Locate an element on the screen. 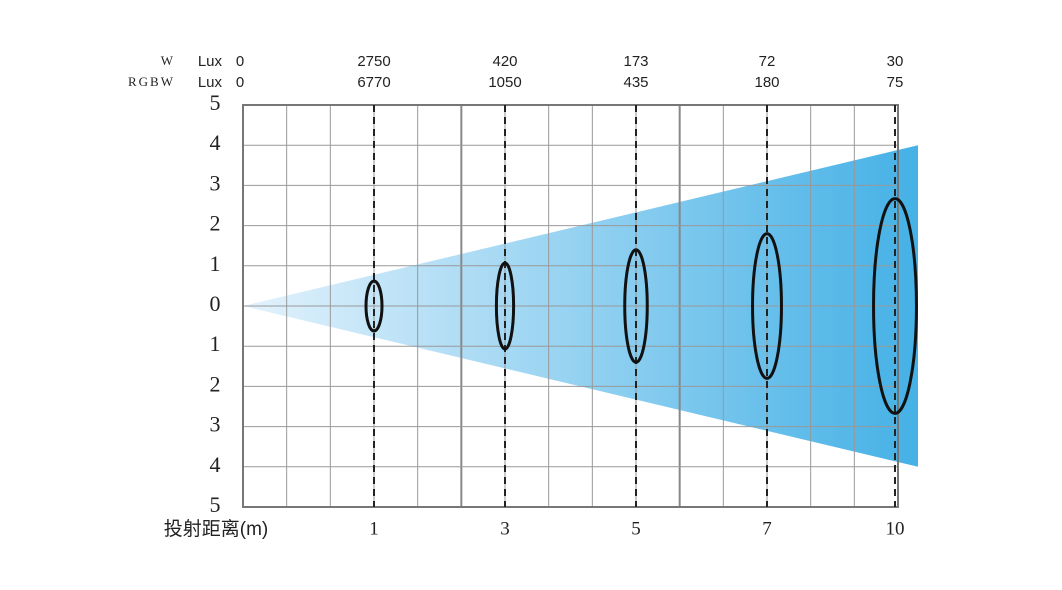  x-tick-label: 5 is located at coordinates (636, 528).